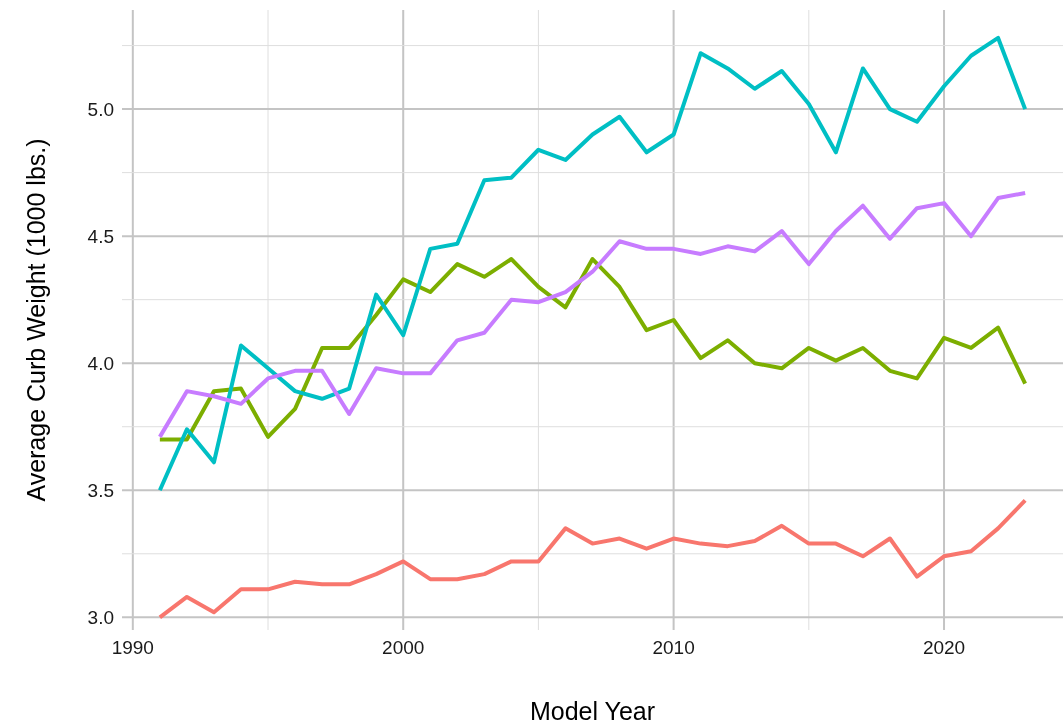 Image resolution: width=1063 pixels, height=726 pixels. What do you see at coordinates (100, 236) in the screenshot?
I see `y-tick-label: 4.5` at bounding box center [100, 236].